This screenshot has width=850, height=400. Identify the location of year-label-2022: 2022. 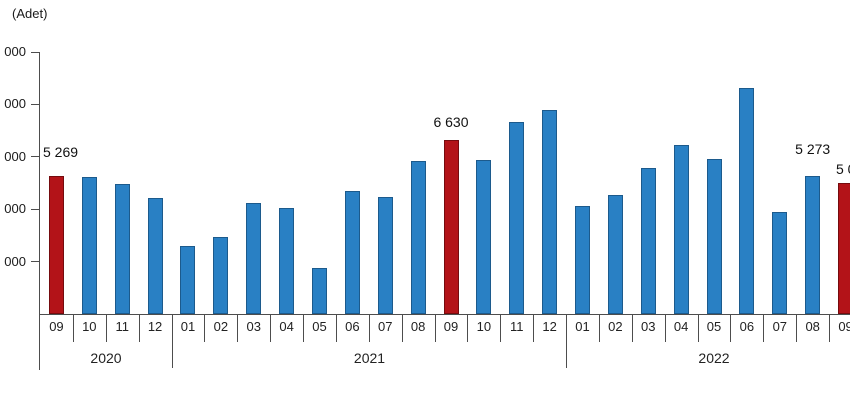
(714, 358).